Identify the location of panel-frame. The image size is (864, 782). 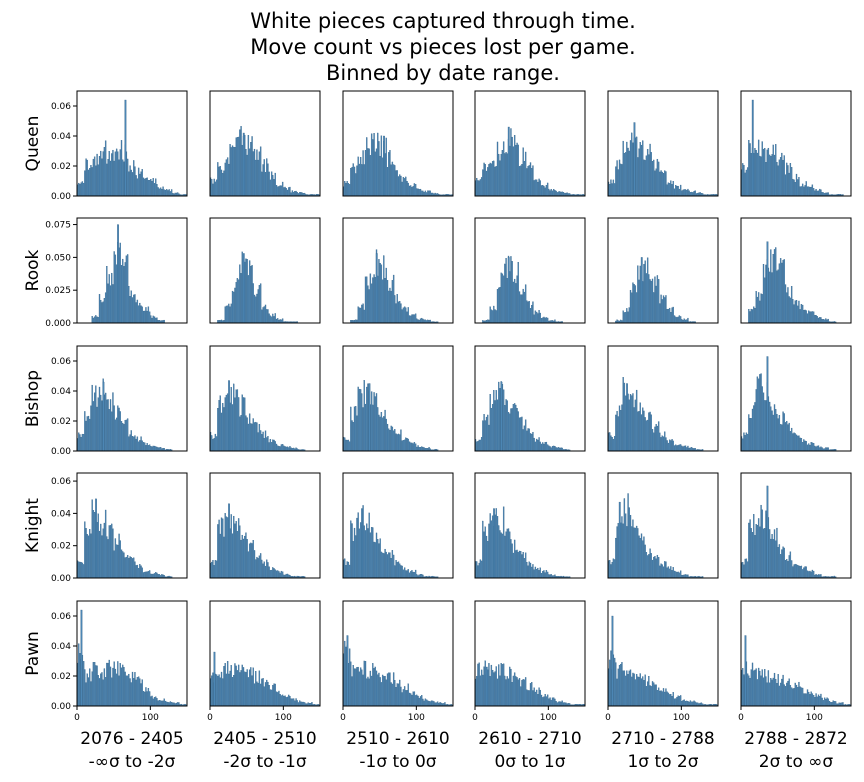
(796, 270).